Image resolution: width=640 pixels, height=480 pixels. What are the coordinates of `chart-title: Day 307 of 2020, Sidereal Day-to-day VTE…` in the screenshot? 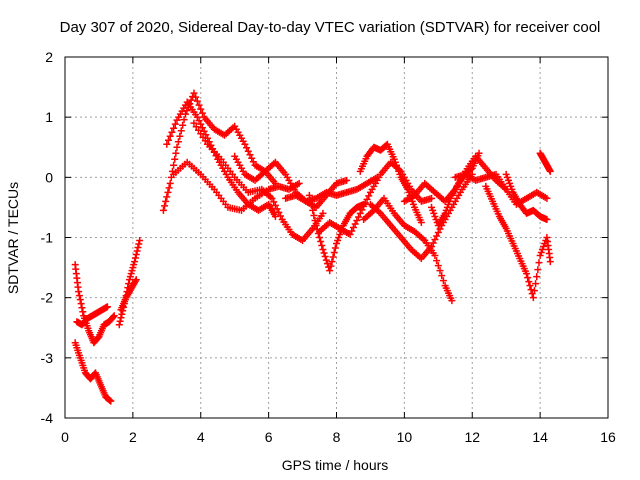 It's located at (330, 27).